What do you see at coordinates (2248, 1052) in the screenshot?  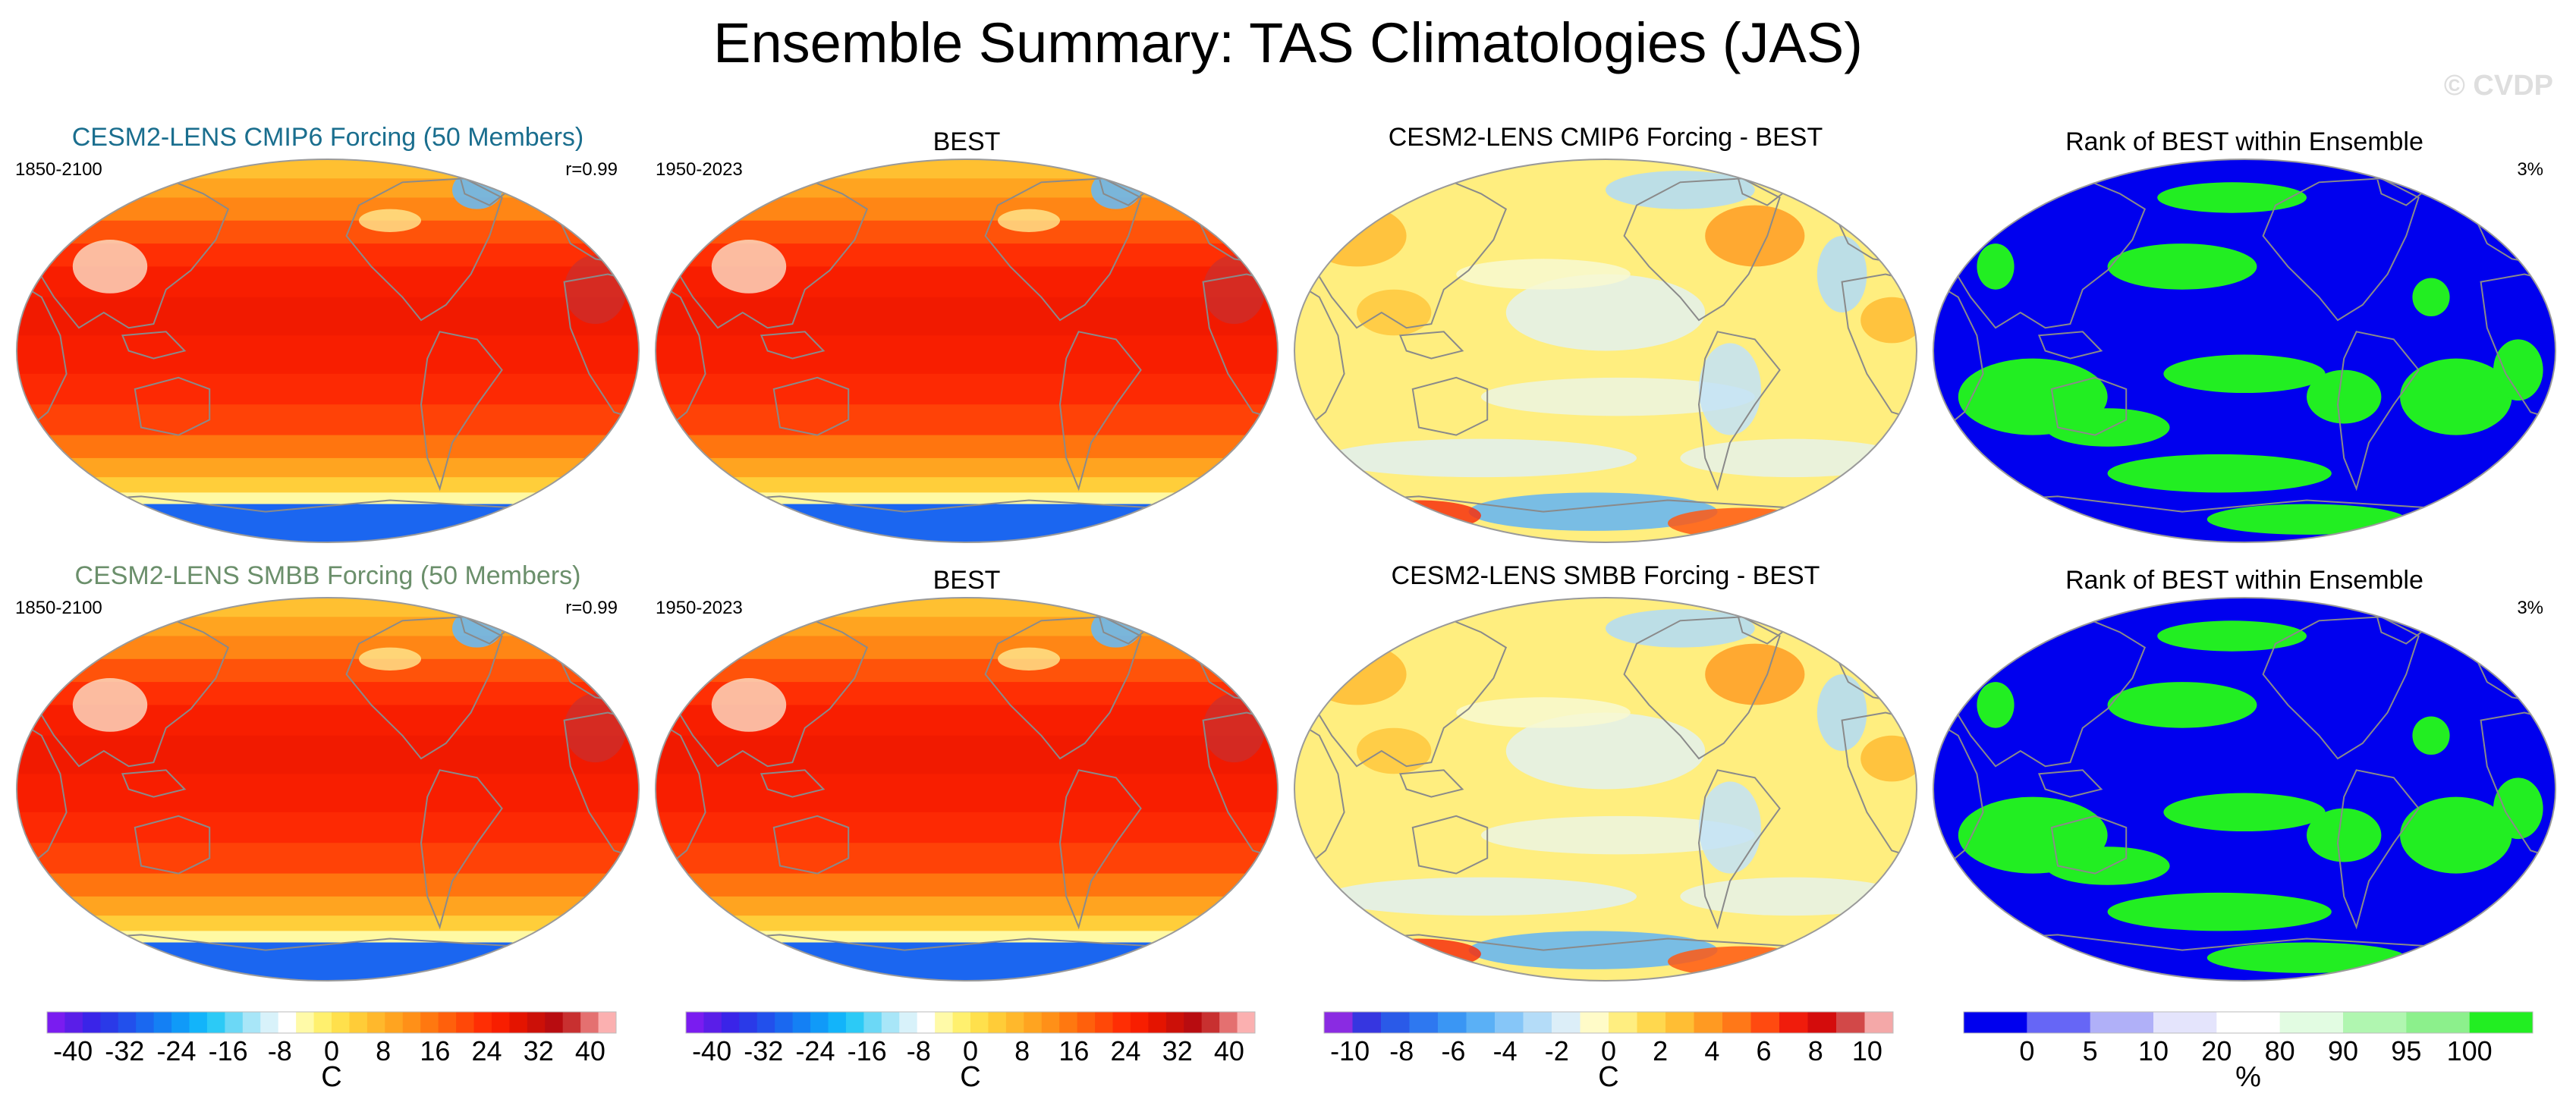 I see `colorbar: 0 5 10 20 80 90 95 100%` at bounding box center [2248, 1052].